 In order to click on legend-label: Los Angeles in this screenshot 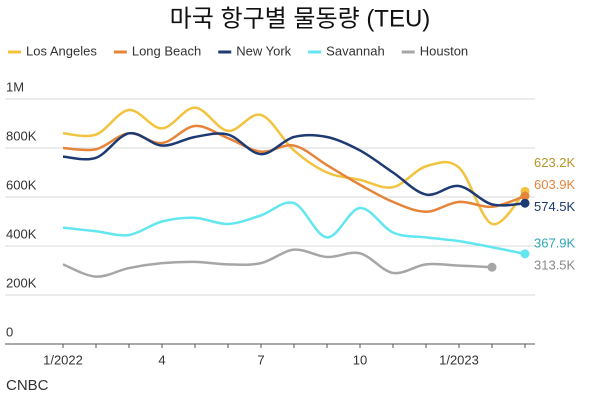, I will do `click(61, 50)`.